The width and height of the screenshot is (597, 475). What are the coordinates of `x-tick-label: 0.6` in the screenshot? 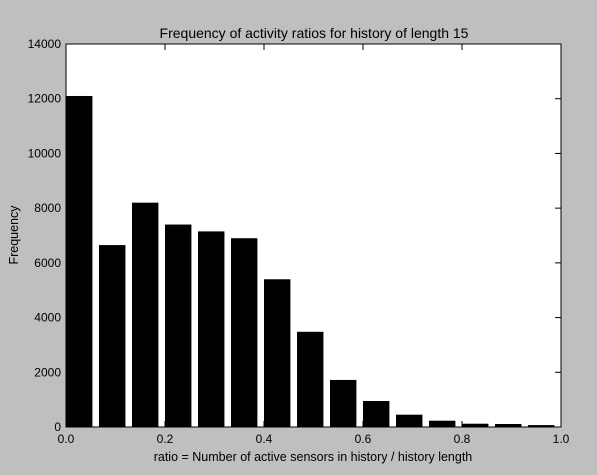 It's located at (363, 439).